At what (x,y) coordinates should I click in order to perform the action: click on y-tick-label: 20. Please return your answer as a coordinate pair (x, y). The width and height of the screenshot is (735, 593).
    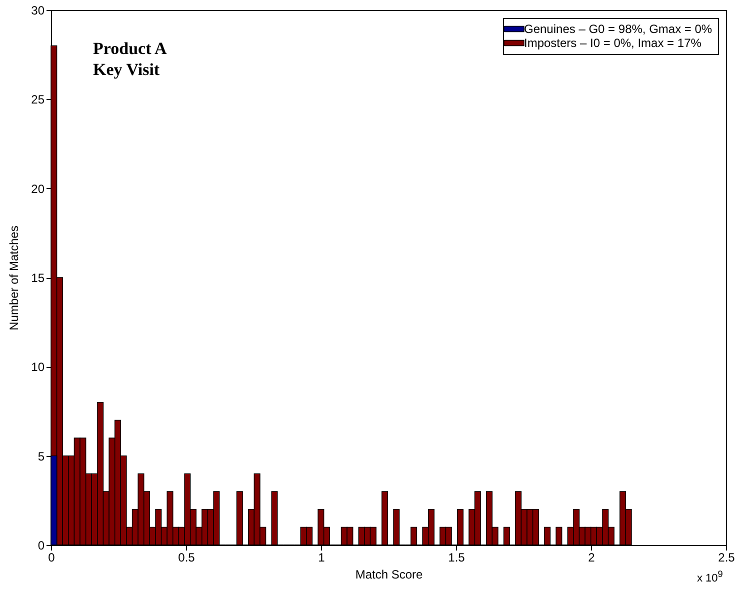
    Looking at the image, I should click on (38, 189).